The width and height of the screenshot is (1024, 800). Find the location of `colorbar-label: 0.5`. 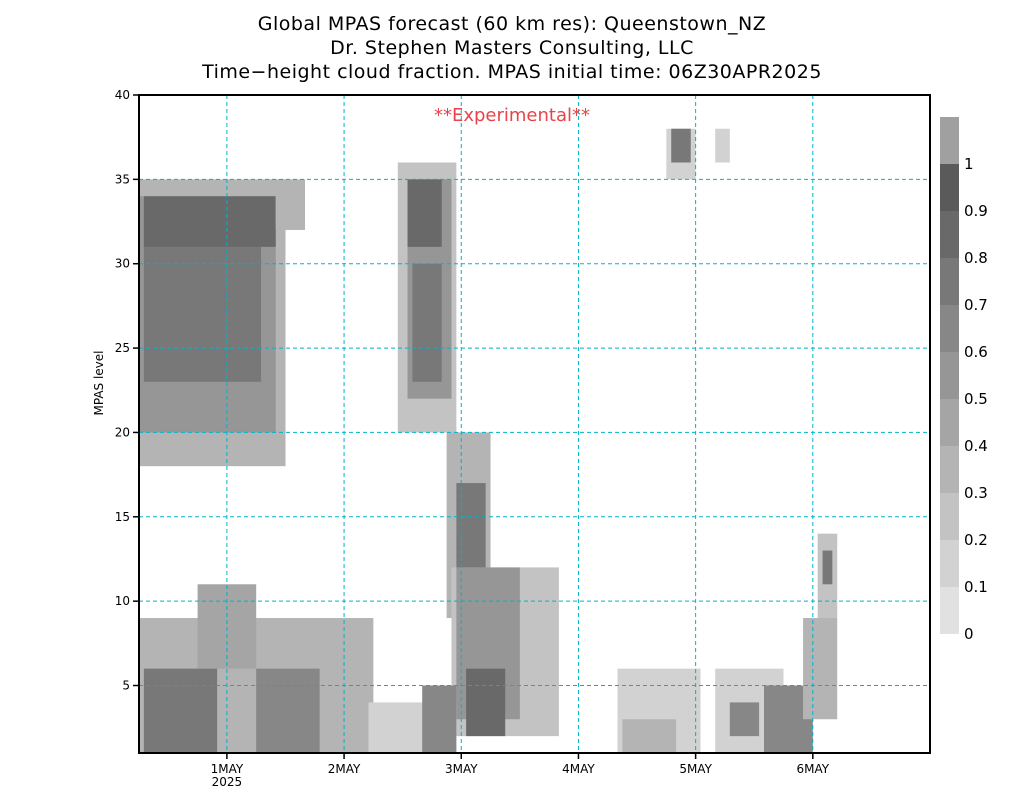

colorbar-label: 0.5 is located at coordinates (976, 399).